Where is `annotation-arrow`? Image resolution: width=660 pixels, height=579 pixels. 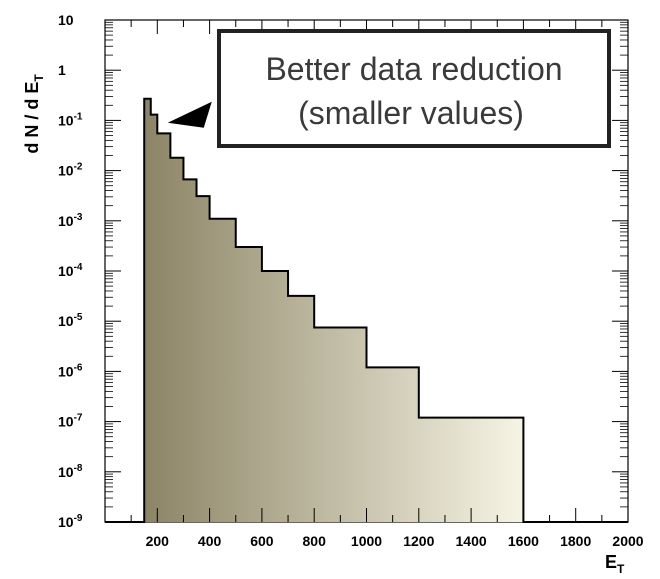
annotation-arrow is located at coordinates (189, 114).